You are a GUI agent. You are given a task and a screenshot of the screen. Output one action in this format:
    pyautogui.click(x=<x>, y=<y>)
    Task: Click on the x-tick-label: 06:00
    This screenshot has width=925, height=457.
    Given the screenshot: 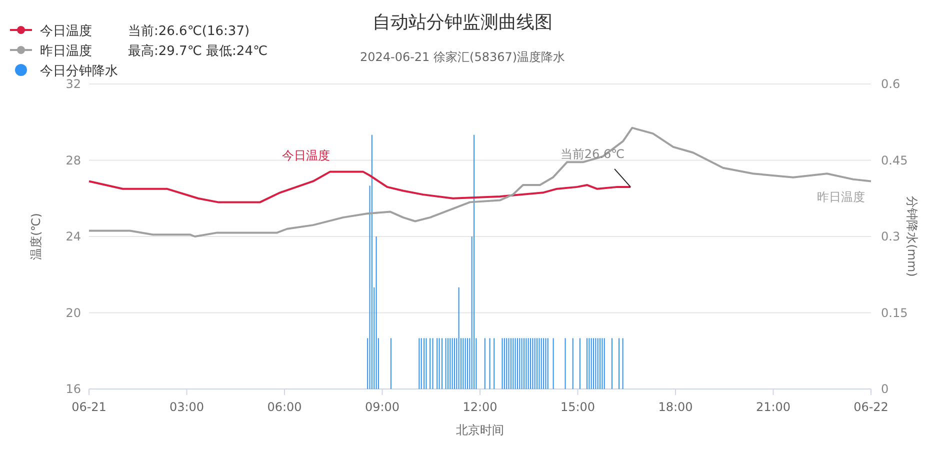 What is the action you would take?
    pyautogui.click(x=284, y=407)
    